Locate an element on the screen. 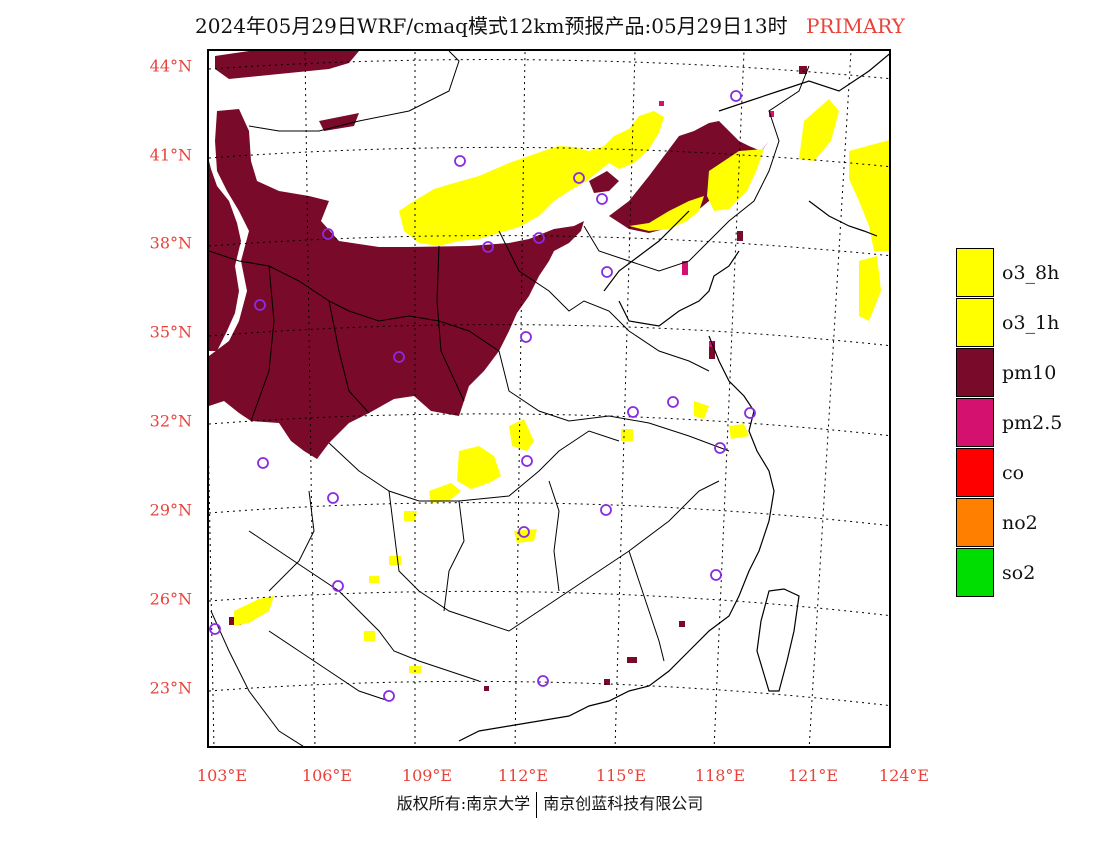 The width and height of the screenshot is (1100, 850). lon-label-109: 109°E is located at coordinates (427, 775).